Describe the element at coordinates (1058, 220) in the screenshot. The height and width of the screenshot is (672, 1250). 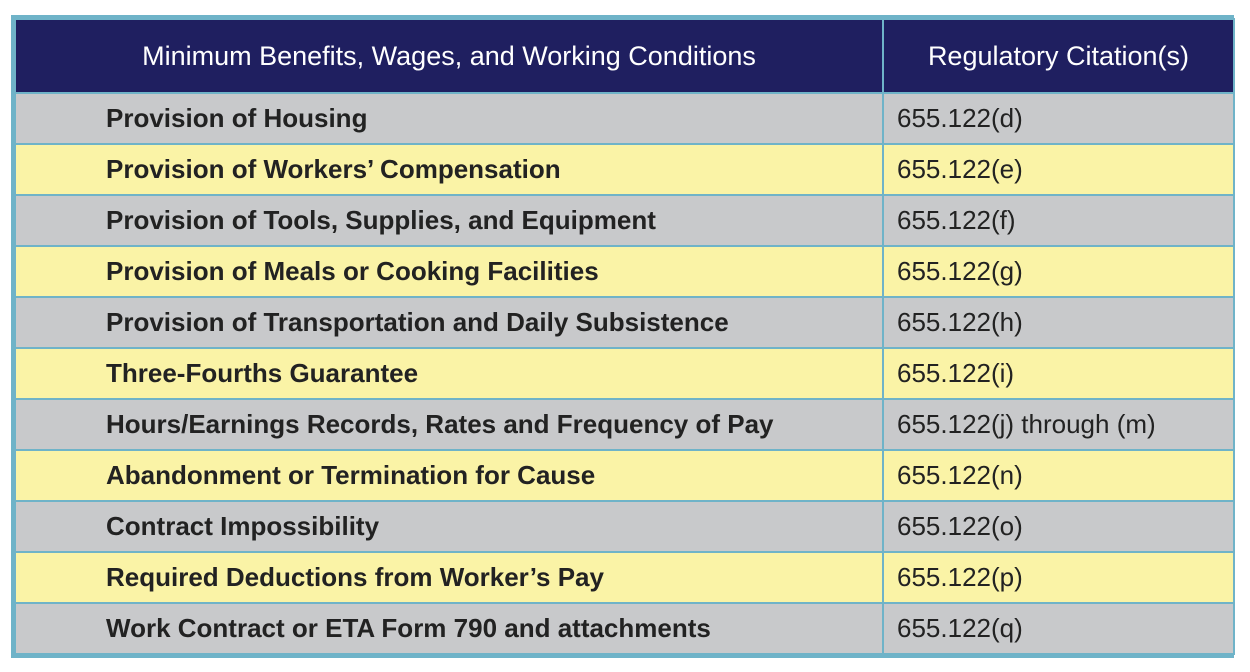
I see `citation-cell: 655.122(f)` at that location.